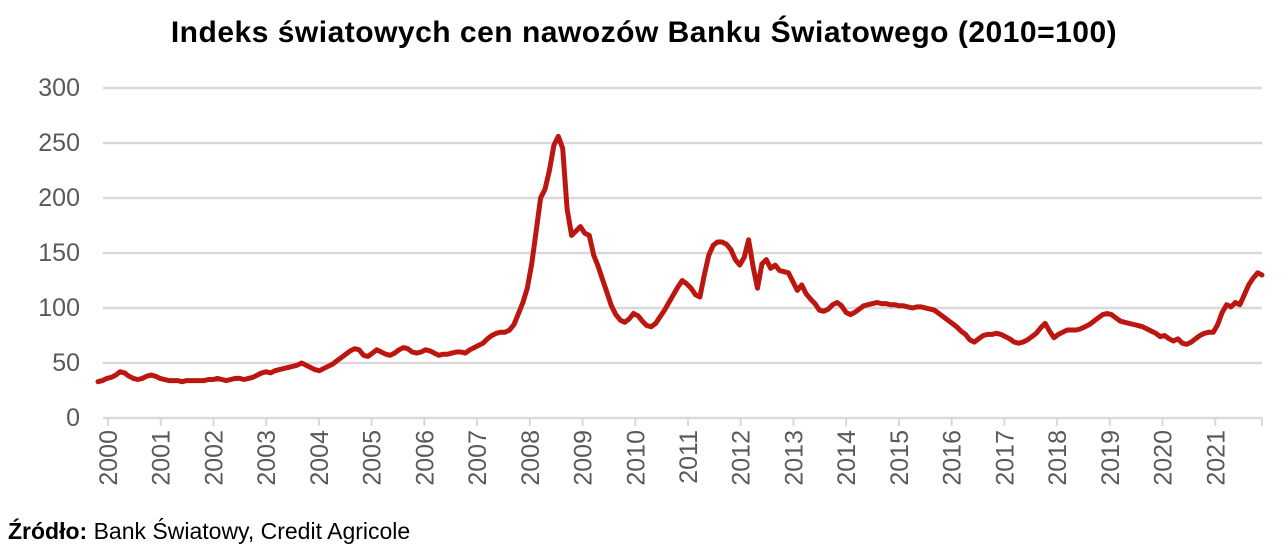  Describe the element at coordinates (1005, 458) in the screenshot. I see `x-tick-label-2017: 2017` at that location.